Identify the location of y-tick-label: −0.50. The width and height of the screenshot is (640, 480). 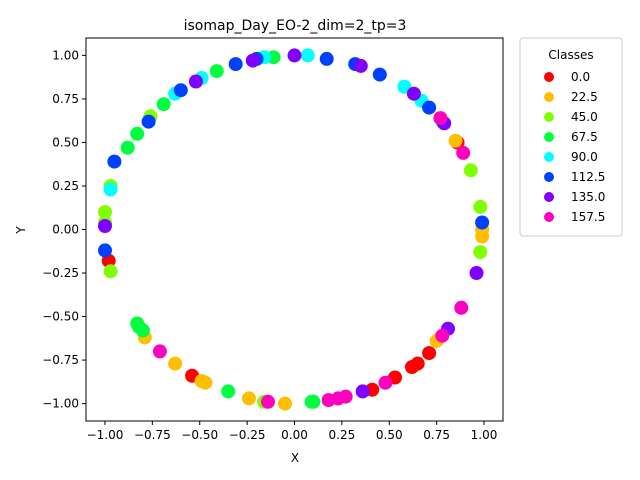
(60, 317).